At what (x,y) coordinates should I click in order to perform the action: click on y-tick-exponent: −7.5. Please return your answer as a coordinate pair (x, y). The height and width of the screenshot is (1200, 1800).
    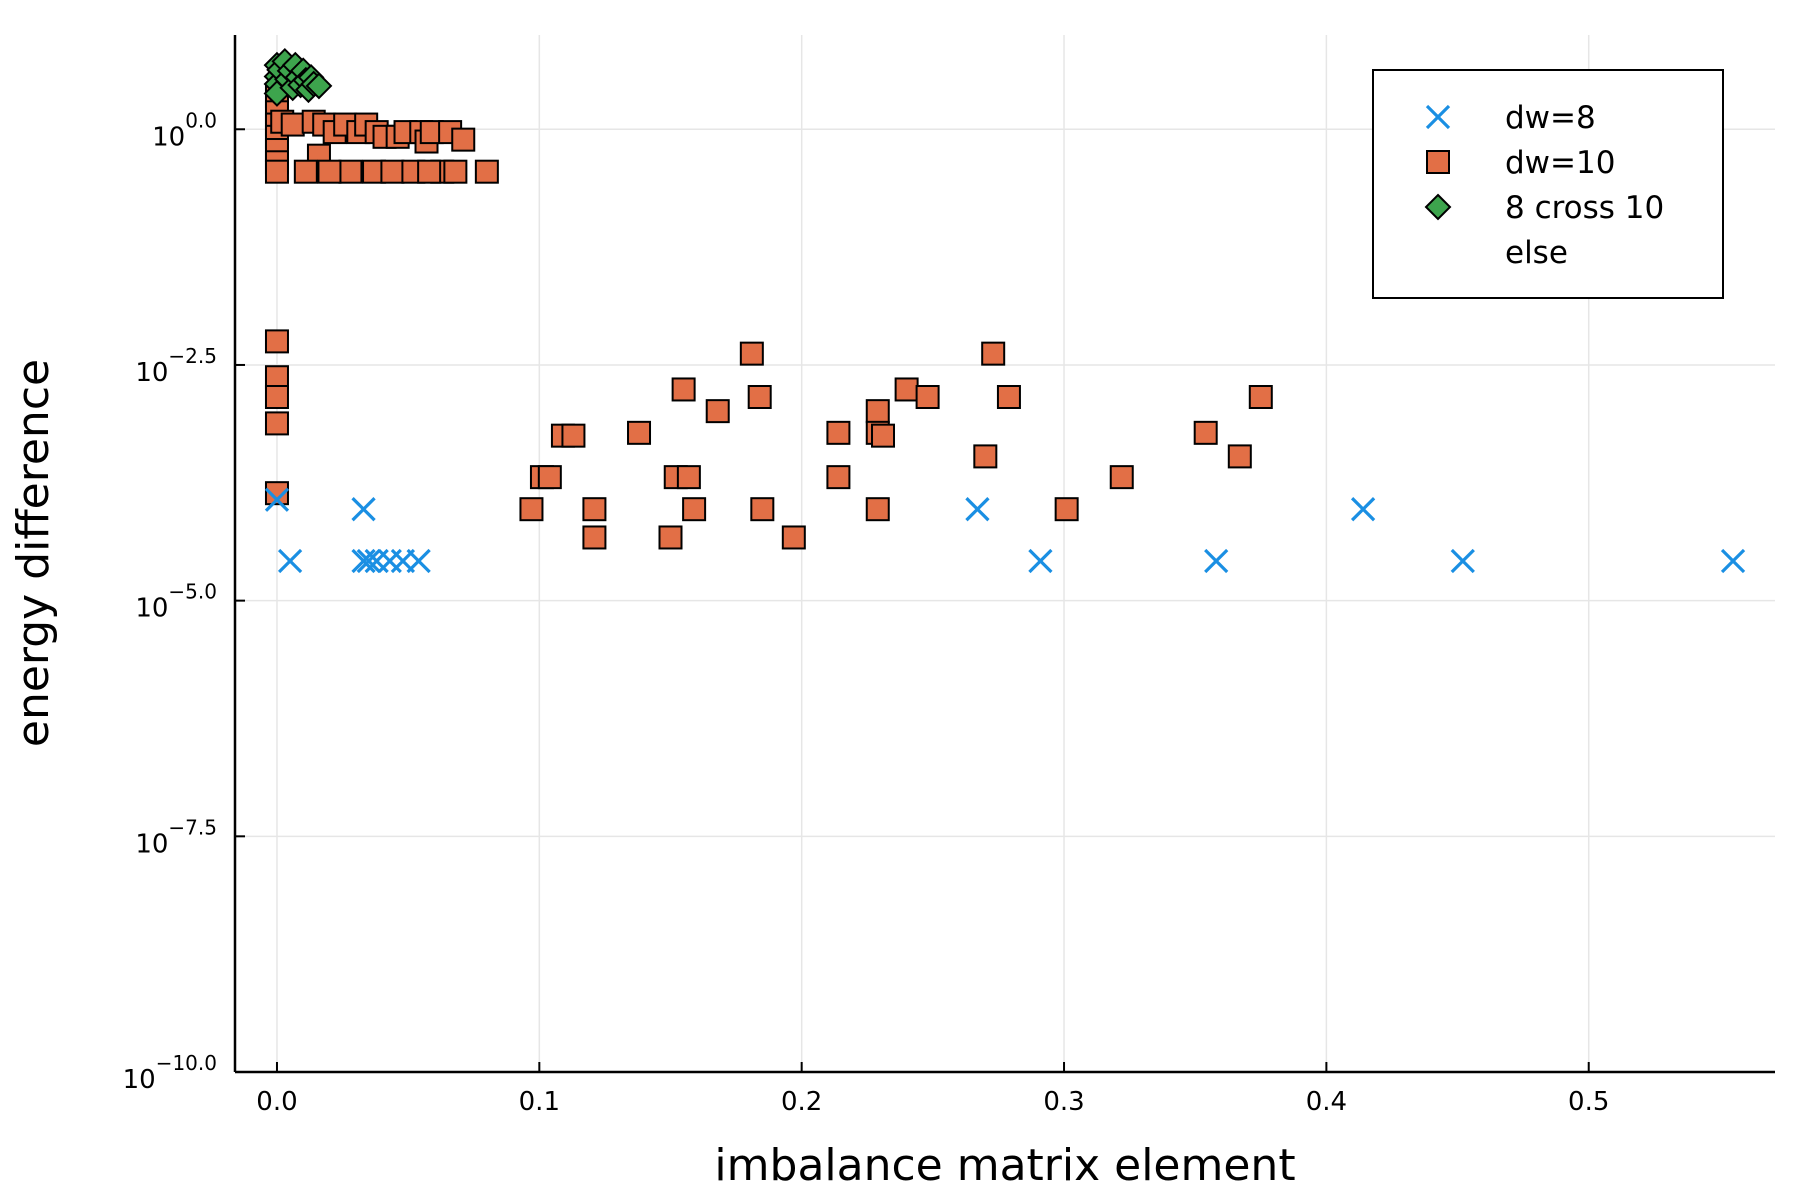
    Looking at the image, I should click on (192, 827).